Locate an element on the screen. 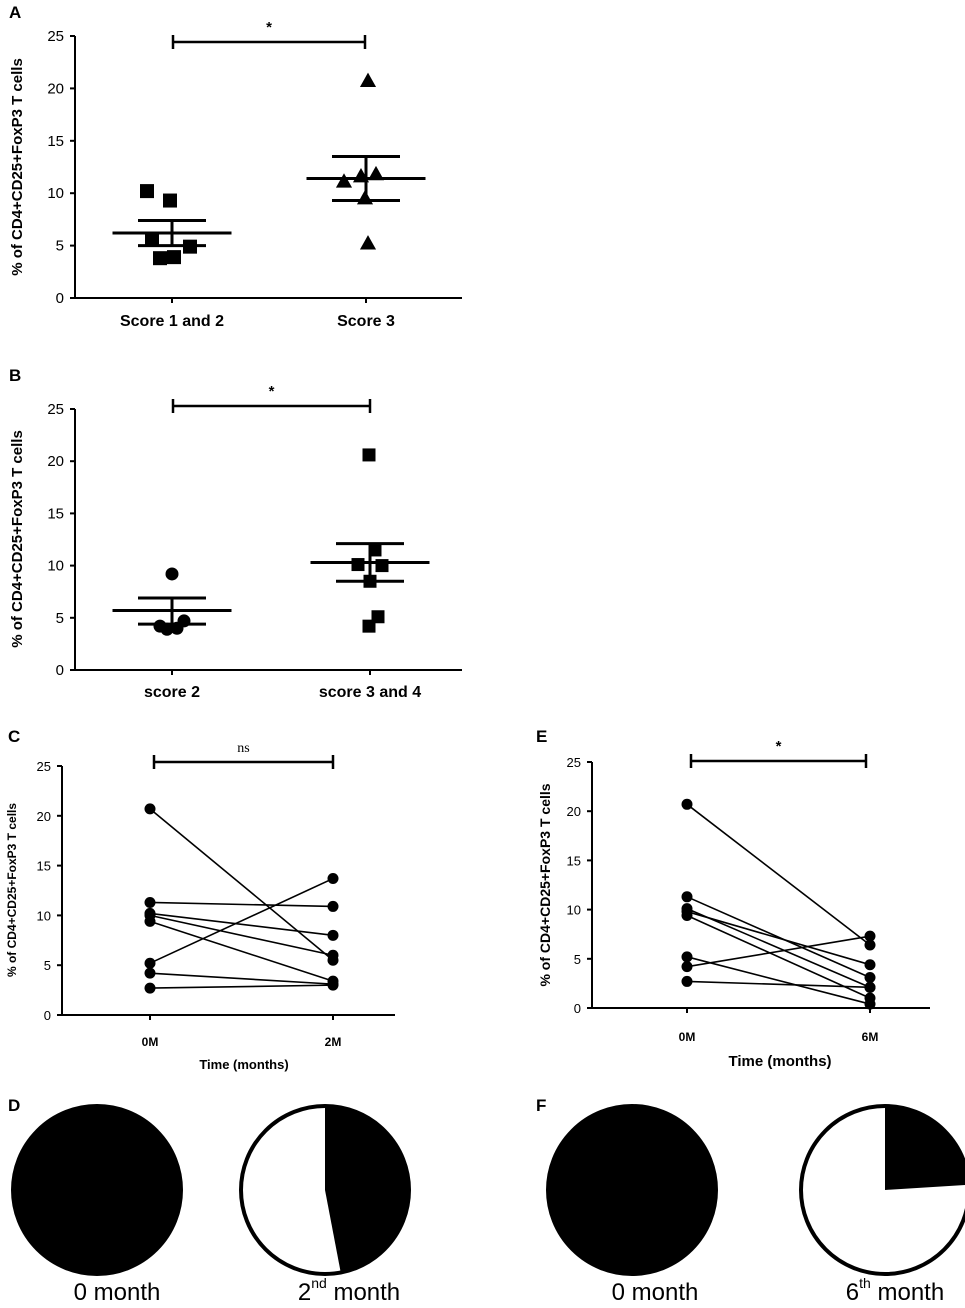  panel-letter: C is located at coordinates (14, 736).